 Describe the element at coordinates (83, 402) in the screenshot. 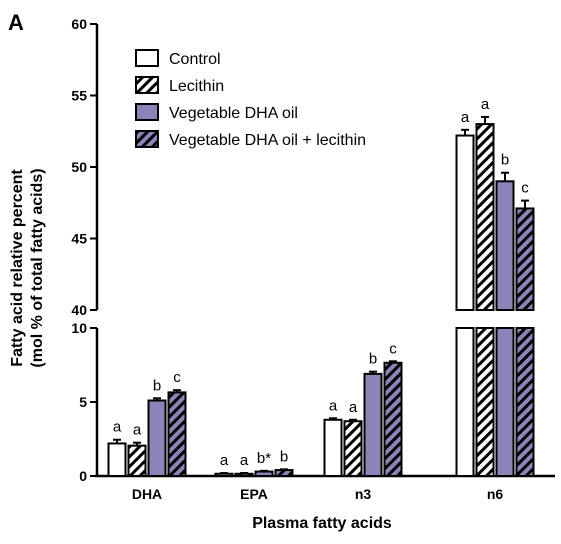

I see `y-tick-label: 5` at that location.